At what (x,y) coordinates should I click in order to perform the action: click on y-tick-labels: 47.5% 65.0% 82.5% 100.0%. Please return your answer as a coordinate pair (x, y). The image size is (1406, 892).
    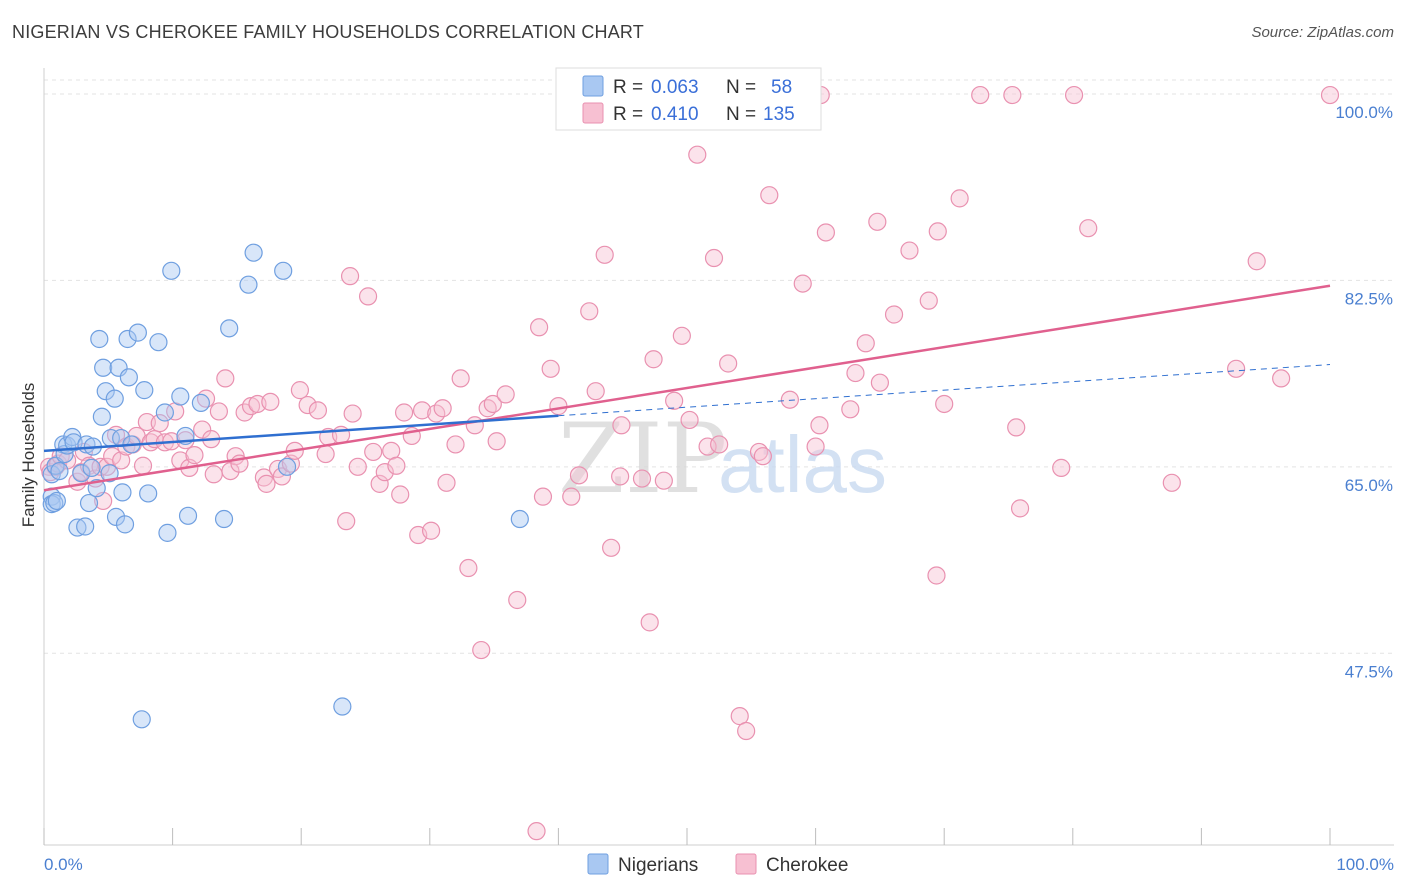
    Looking at the image, I should click on (1364, 392).